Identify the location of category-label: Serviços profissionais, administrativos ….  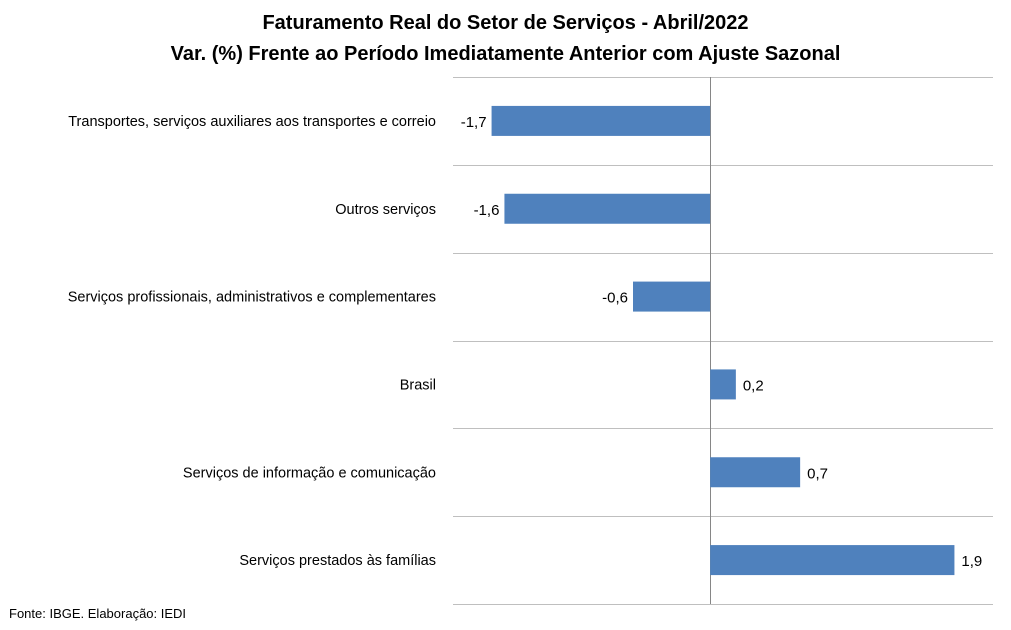
(252, 298).